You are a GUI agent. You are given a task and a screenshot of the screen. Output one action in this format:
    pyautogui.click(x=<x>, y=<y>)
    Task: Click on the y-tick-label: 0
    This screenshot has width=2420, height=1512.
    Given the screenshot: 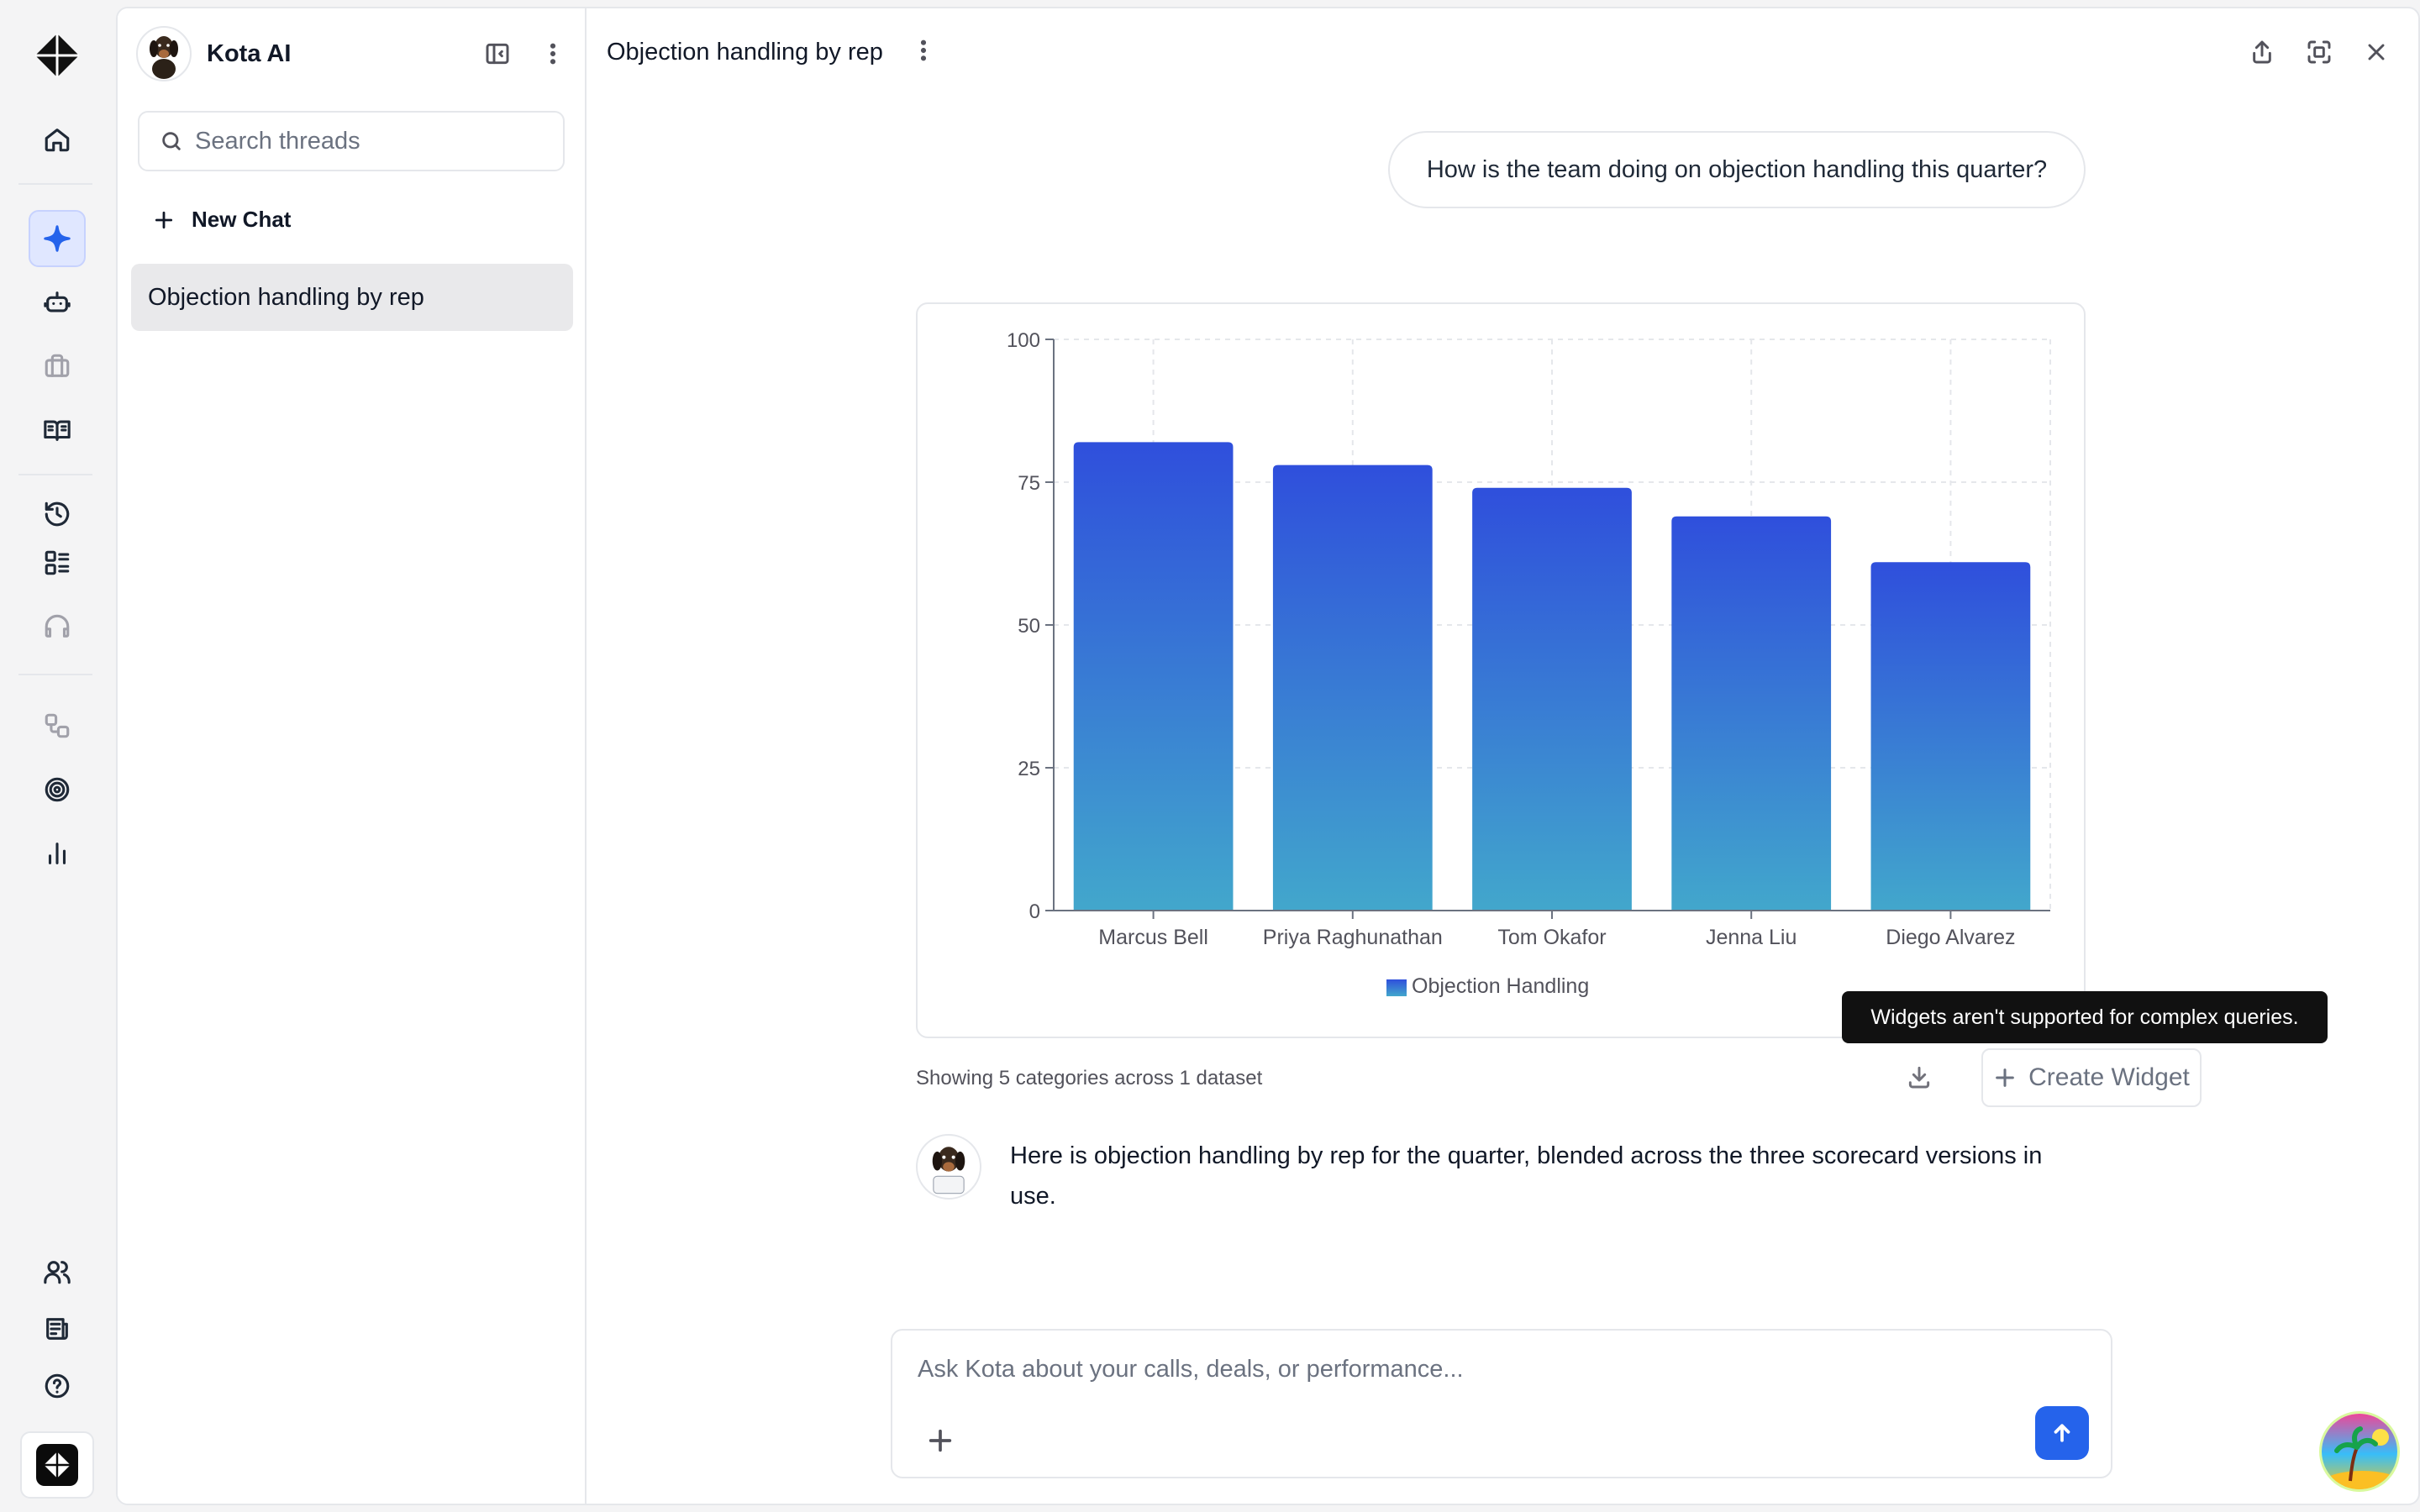 What is the action you would take?
    pyautogui.click(x=1034, y=911)
    